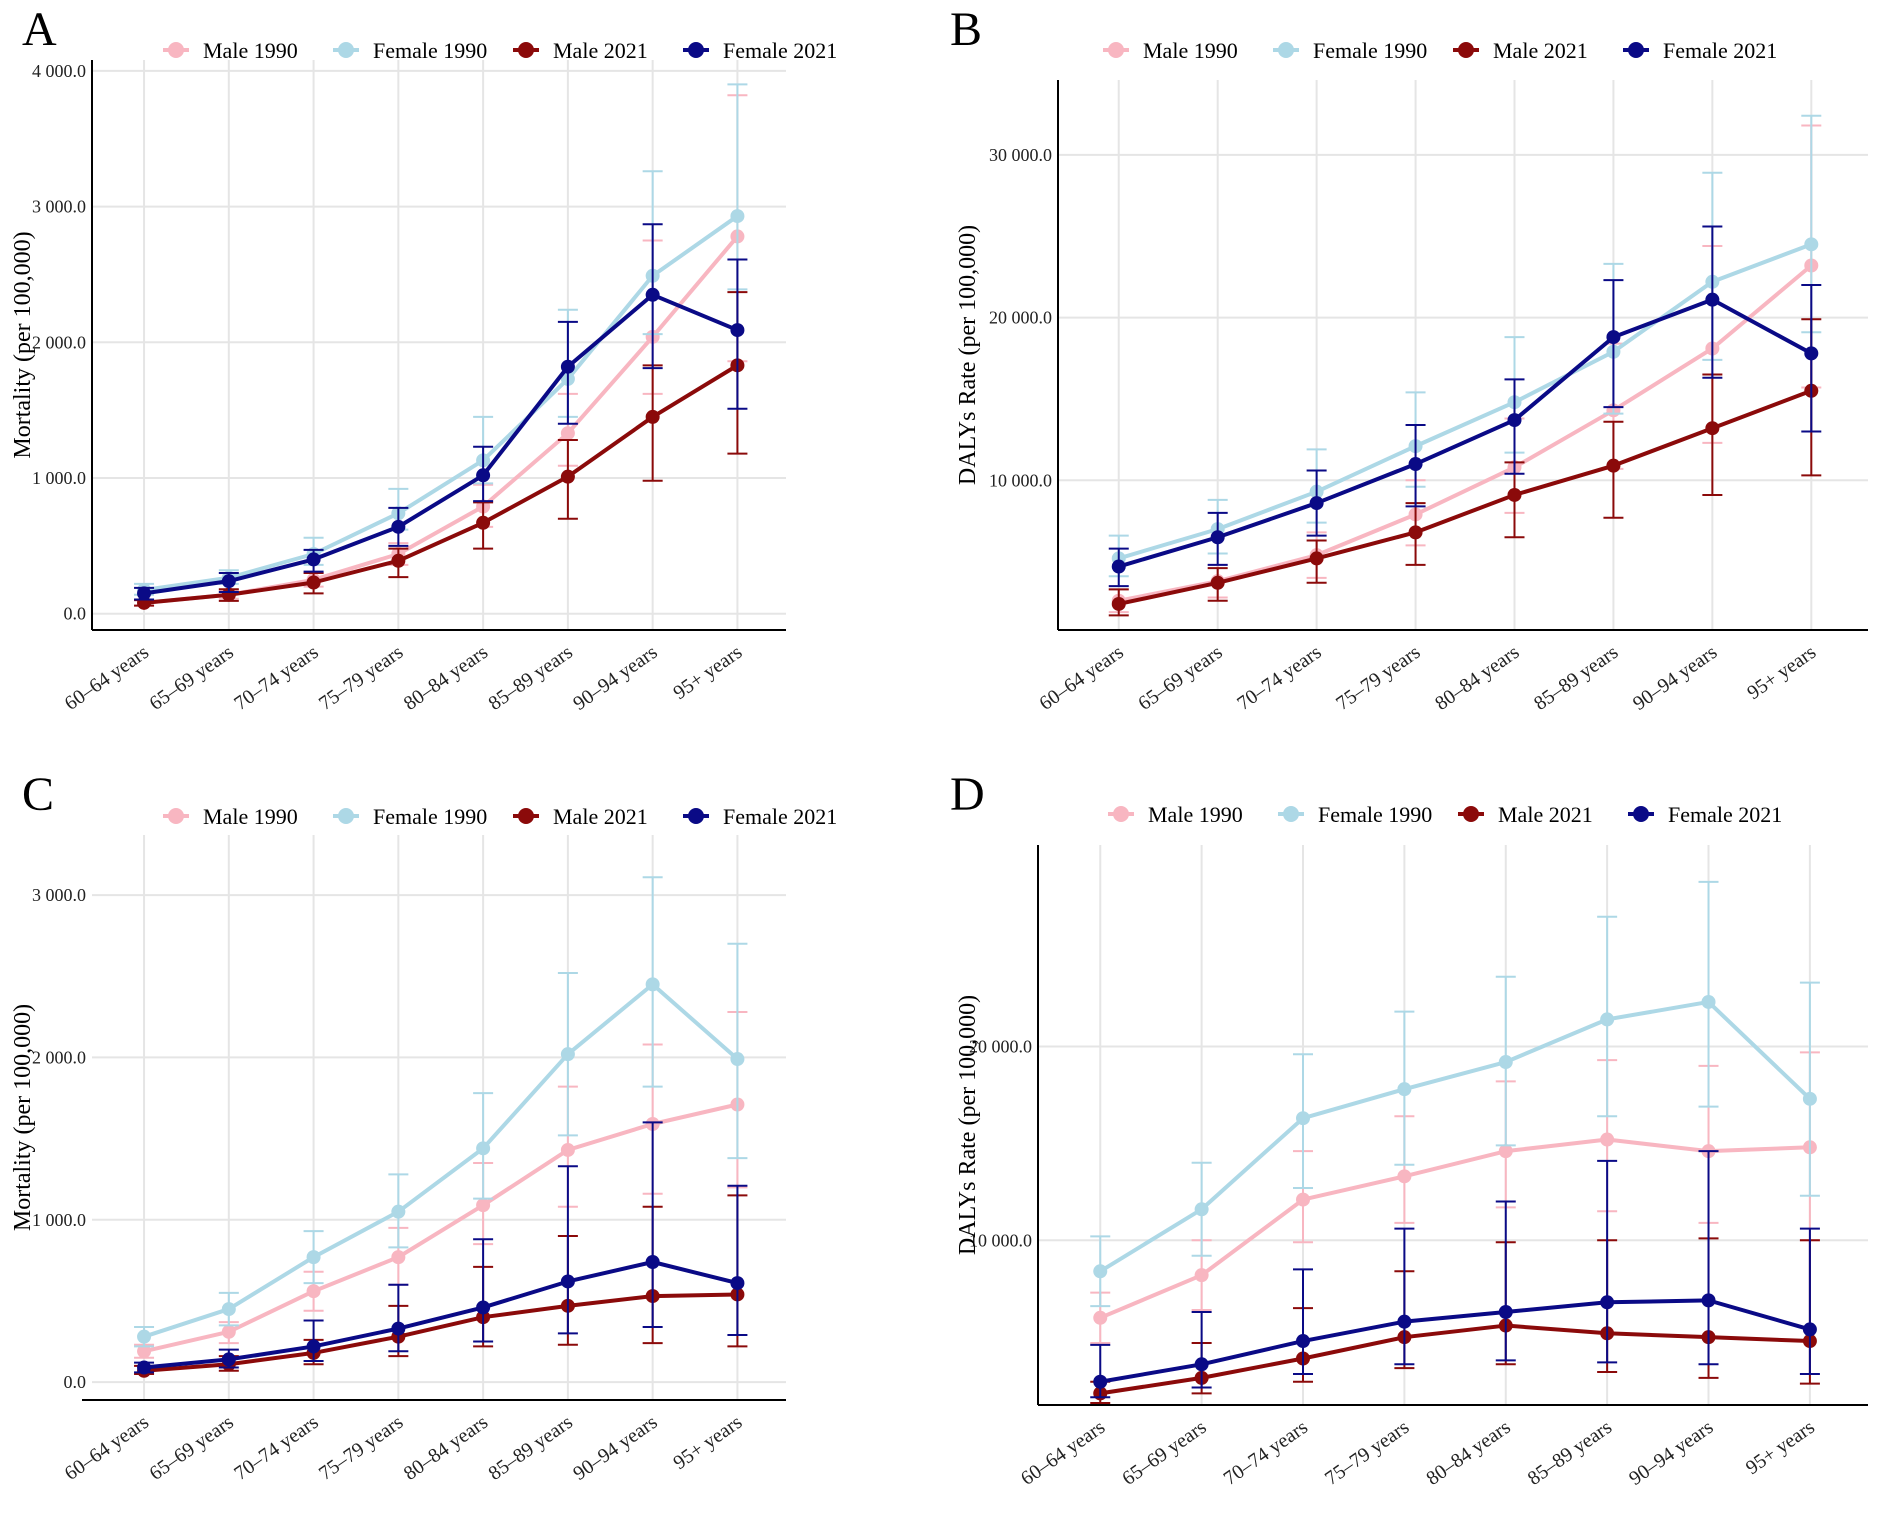 This screenshot has width=1902, height=1517. I want to click on y-tick-label: 3 000.0, so click(59, 895).